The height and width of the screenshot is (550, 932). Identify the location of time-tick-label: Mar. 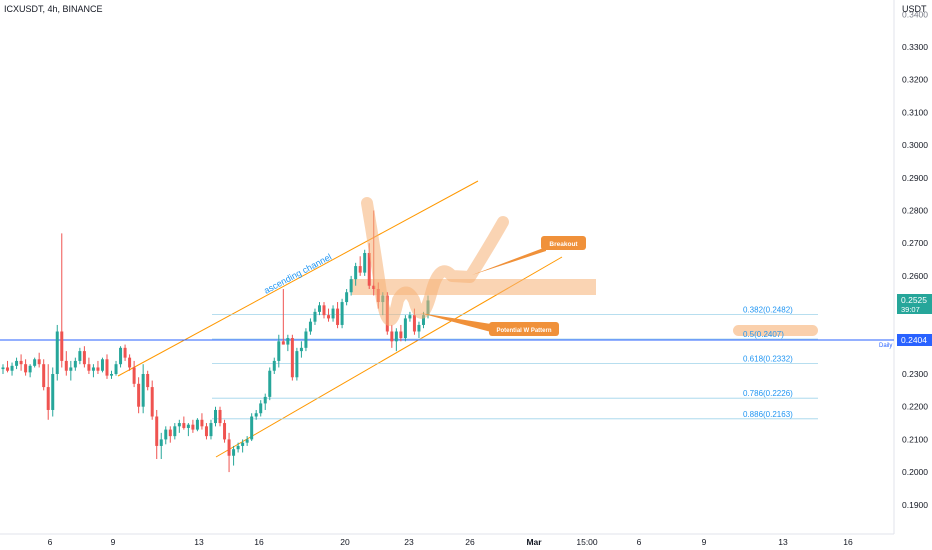
(534, 542).